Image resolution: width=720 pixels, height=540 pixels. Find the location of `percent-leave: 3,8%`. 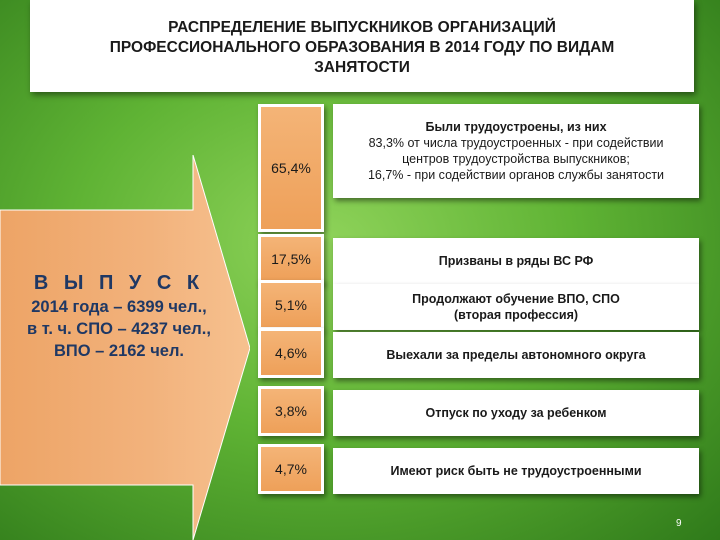

percent-leave: 3,8% is located at coordinates (291, 411).